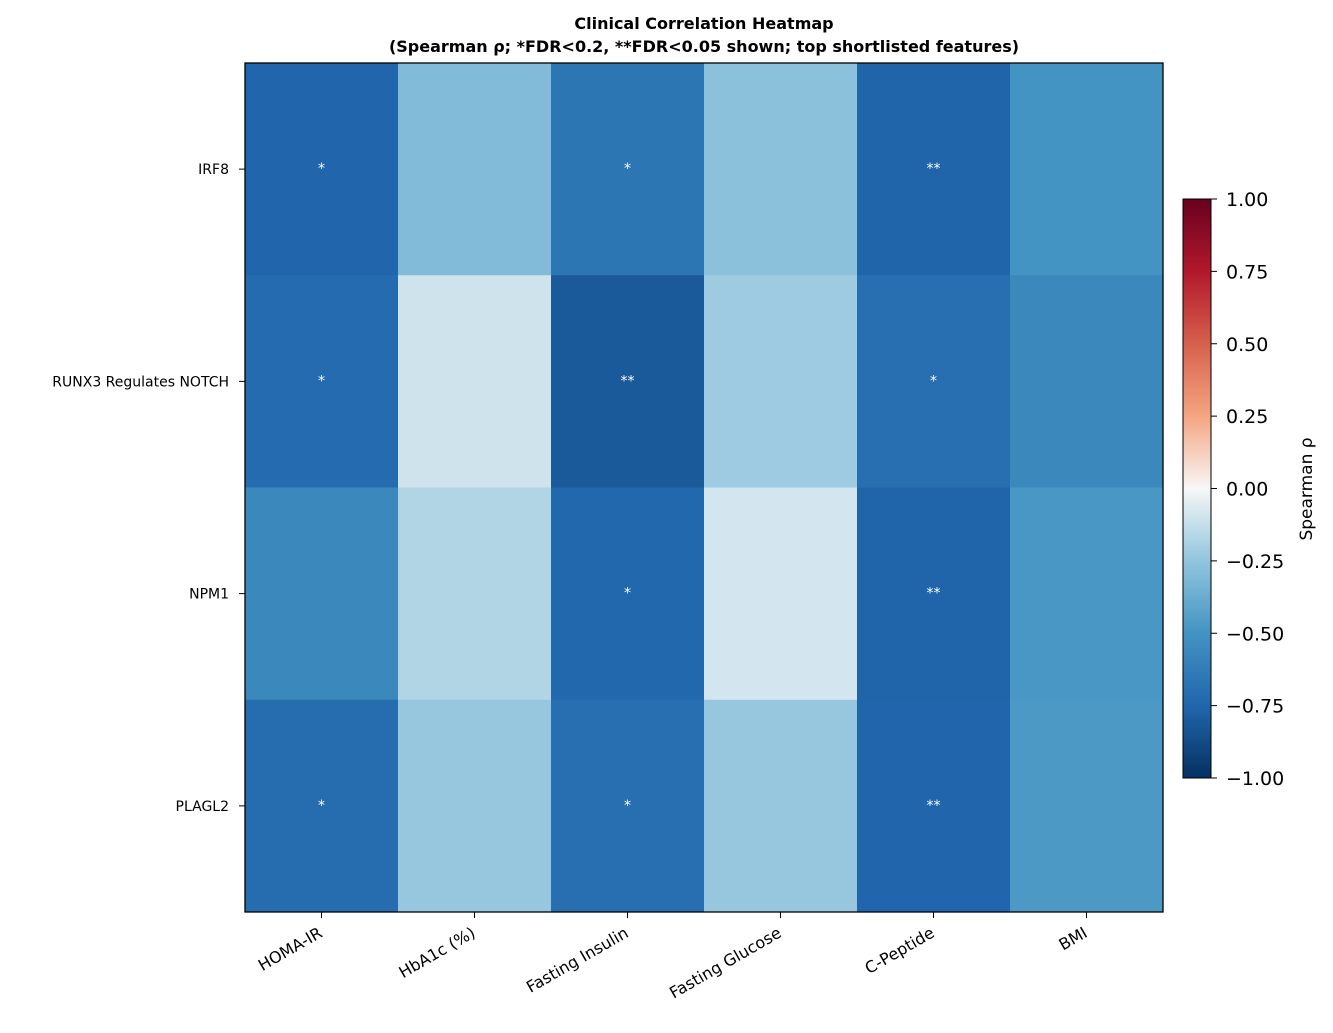 The width and height of the screenshot is (1333, 1033). Describe the element at coordinates (290, 949) in the screenshot. I see `column-label-homa-ir: HOMA-IR` at that location.